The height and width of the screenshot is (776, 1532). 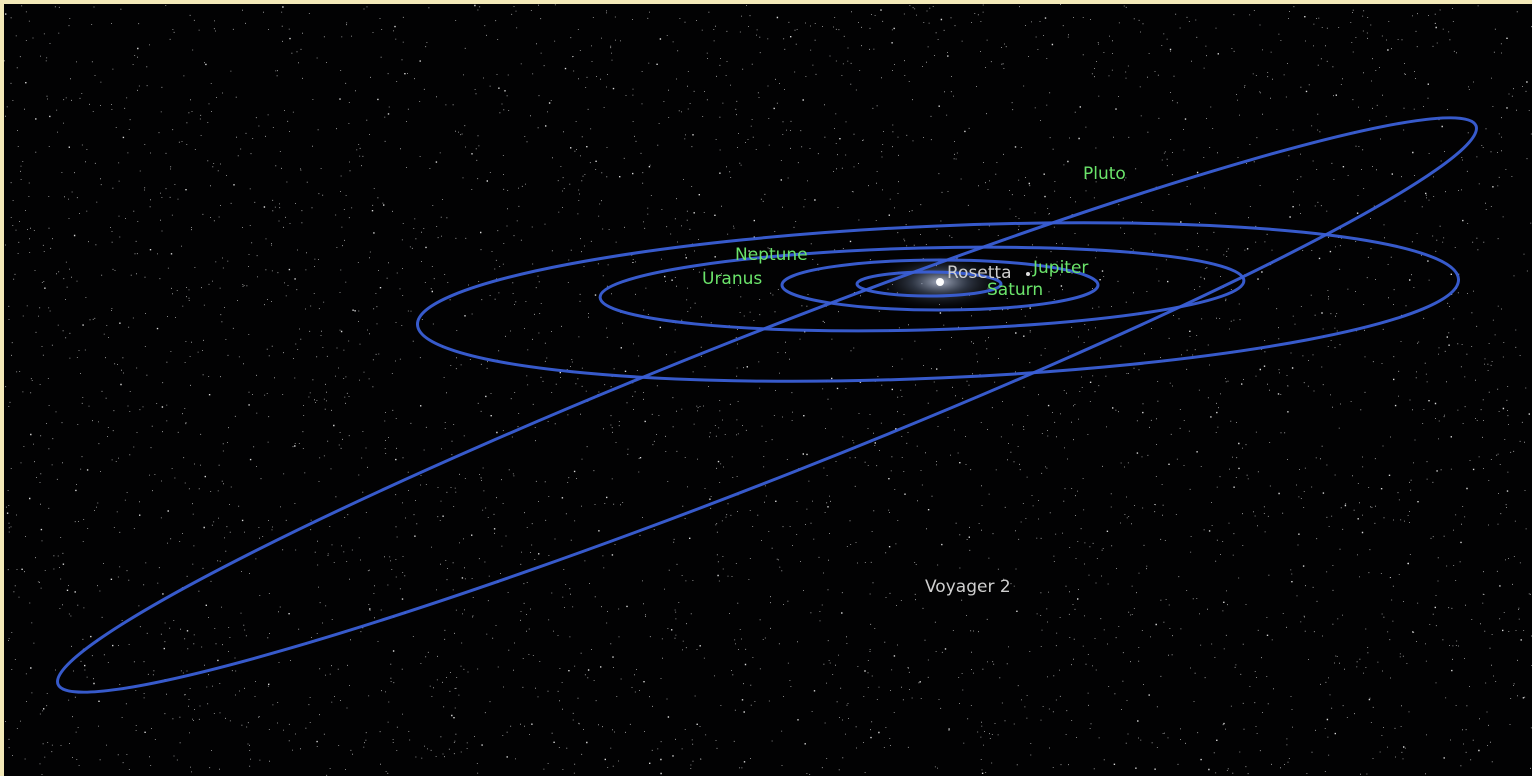 I want to click on sun, so click(x=940, y=282).